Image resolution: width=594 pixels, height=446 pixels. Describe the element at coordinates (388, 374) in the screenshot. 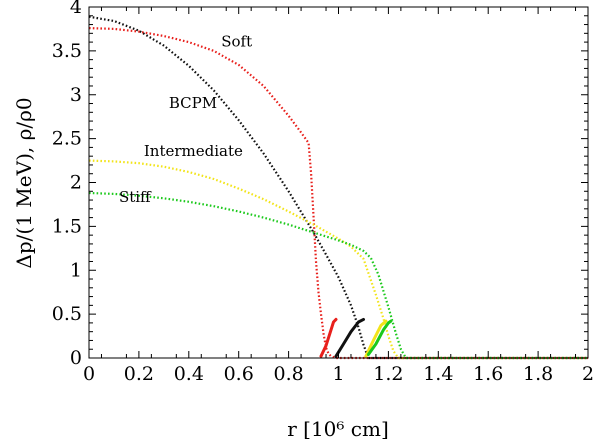

I see `x-tick-label: 1.2` at that location.